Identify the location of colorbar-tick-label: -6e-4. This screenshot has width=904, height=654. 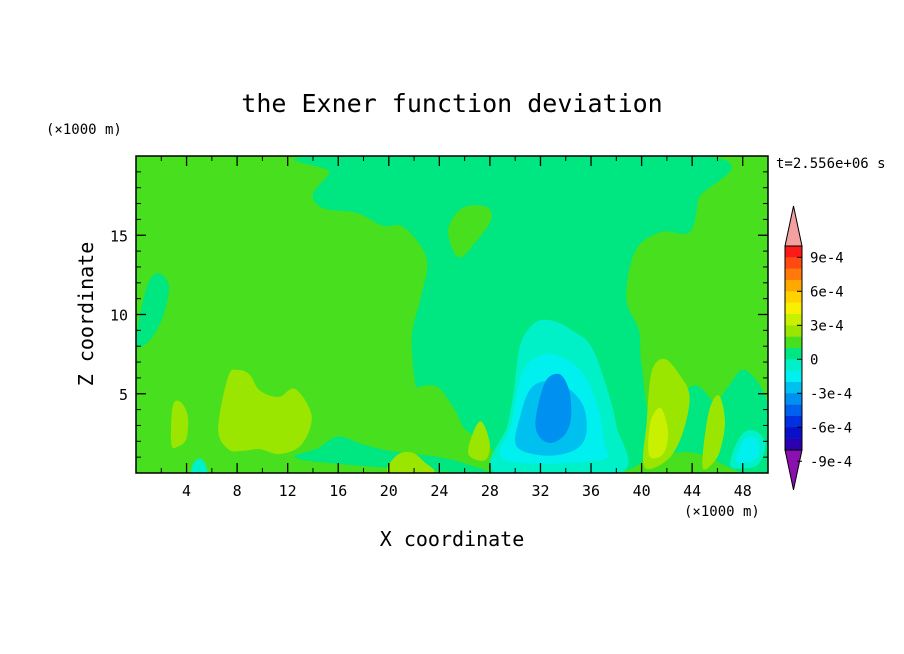
(831, 428).